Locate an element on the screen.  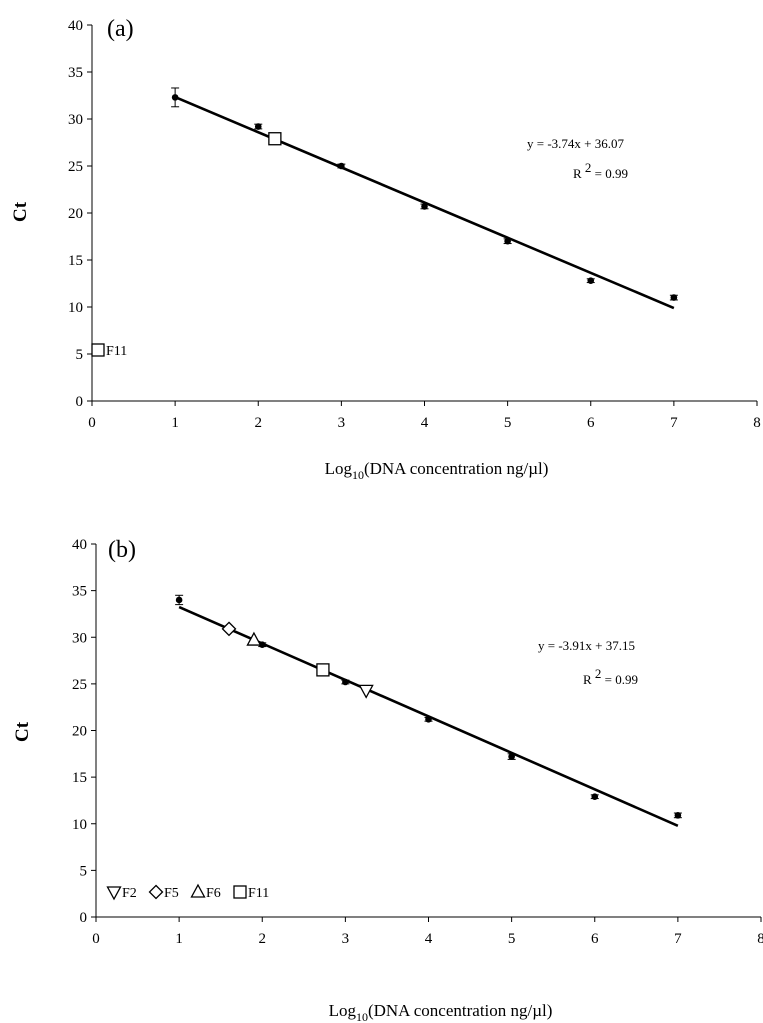
fit-line is located at coordinates (424, 202).